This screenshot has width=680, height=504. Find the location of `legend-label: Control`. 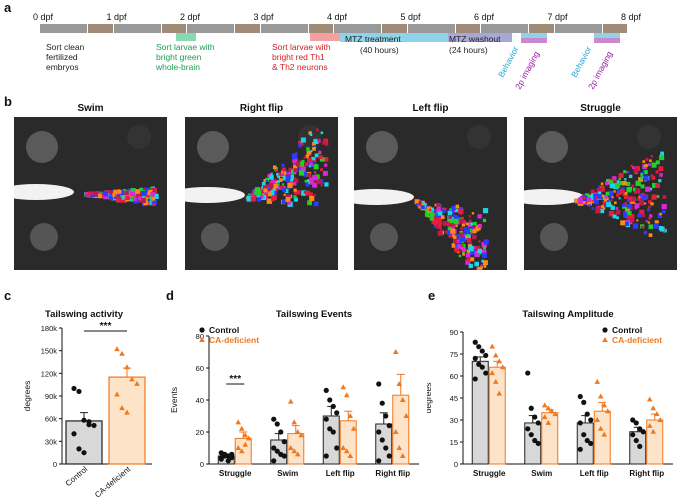

legend-label: Control is located at coordinates (627, 330).